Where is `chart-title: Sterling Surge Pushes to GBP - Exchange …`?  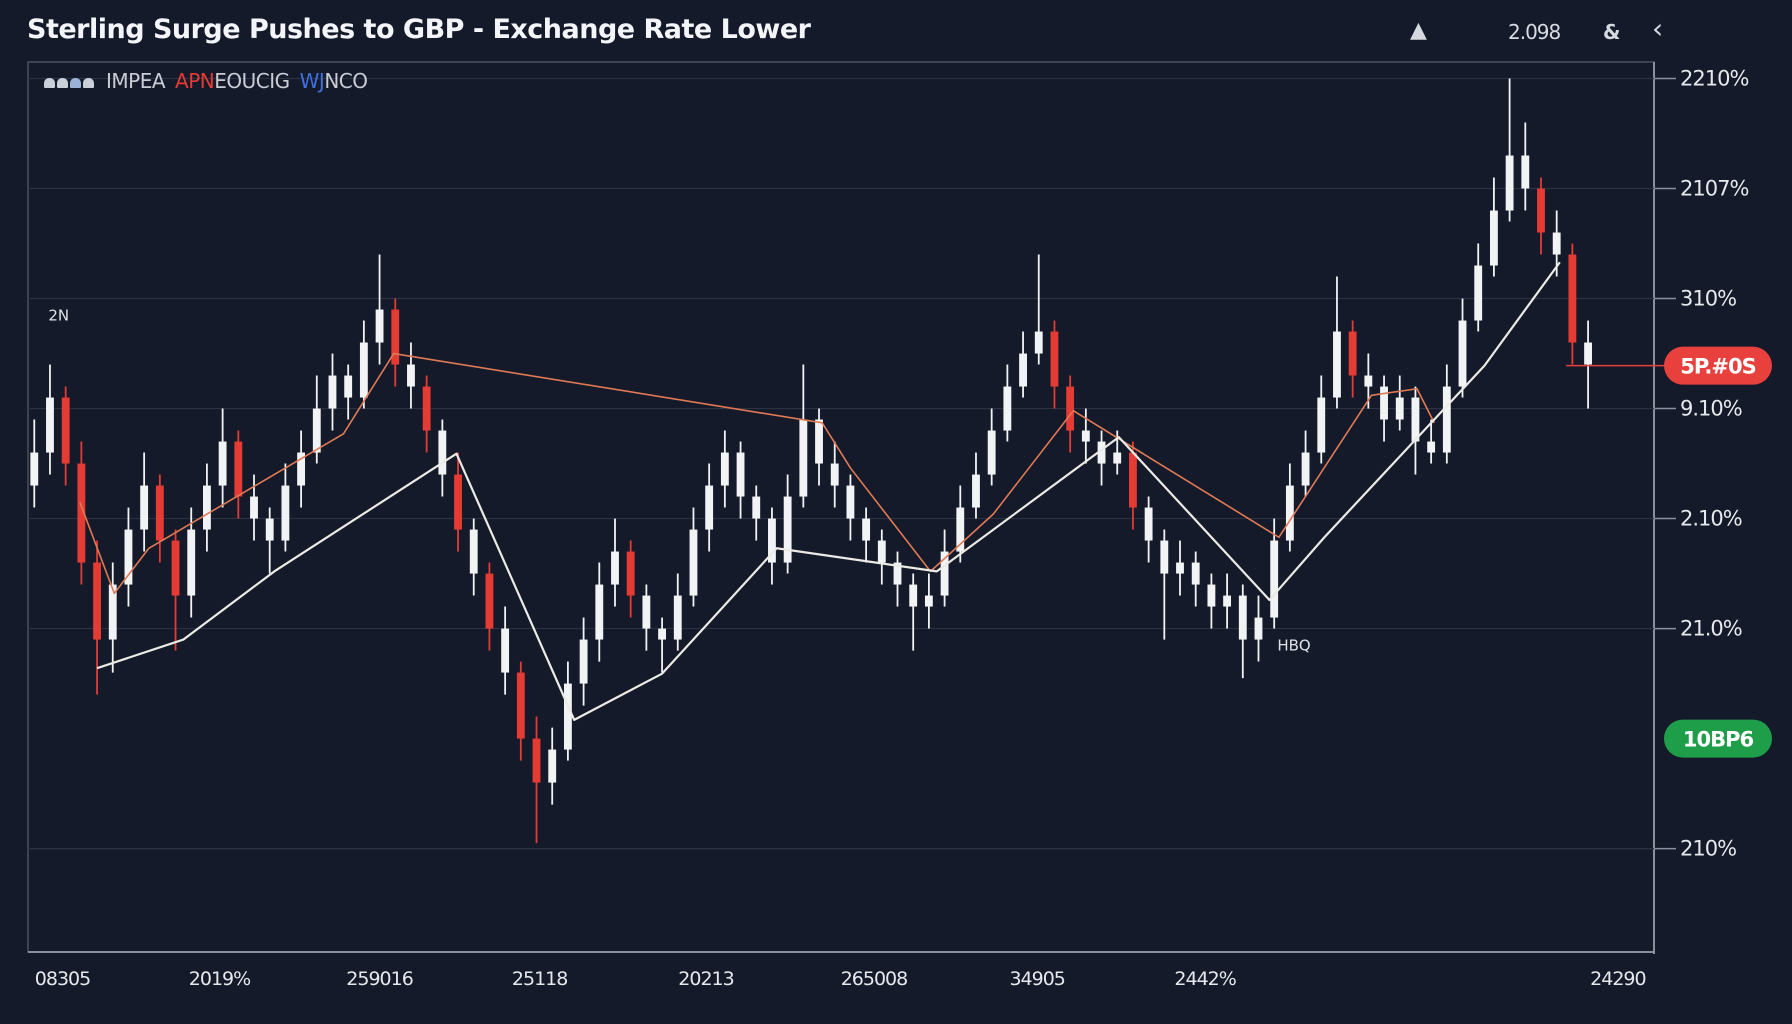 chart-title: Sterling Surge Pushes to GBP - Exchange … is located at coordinates (419, 29).